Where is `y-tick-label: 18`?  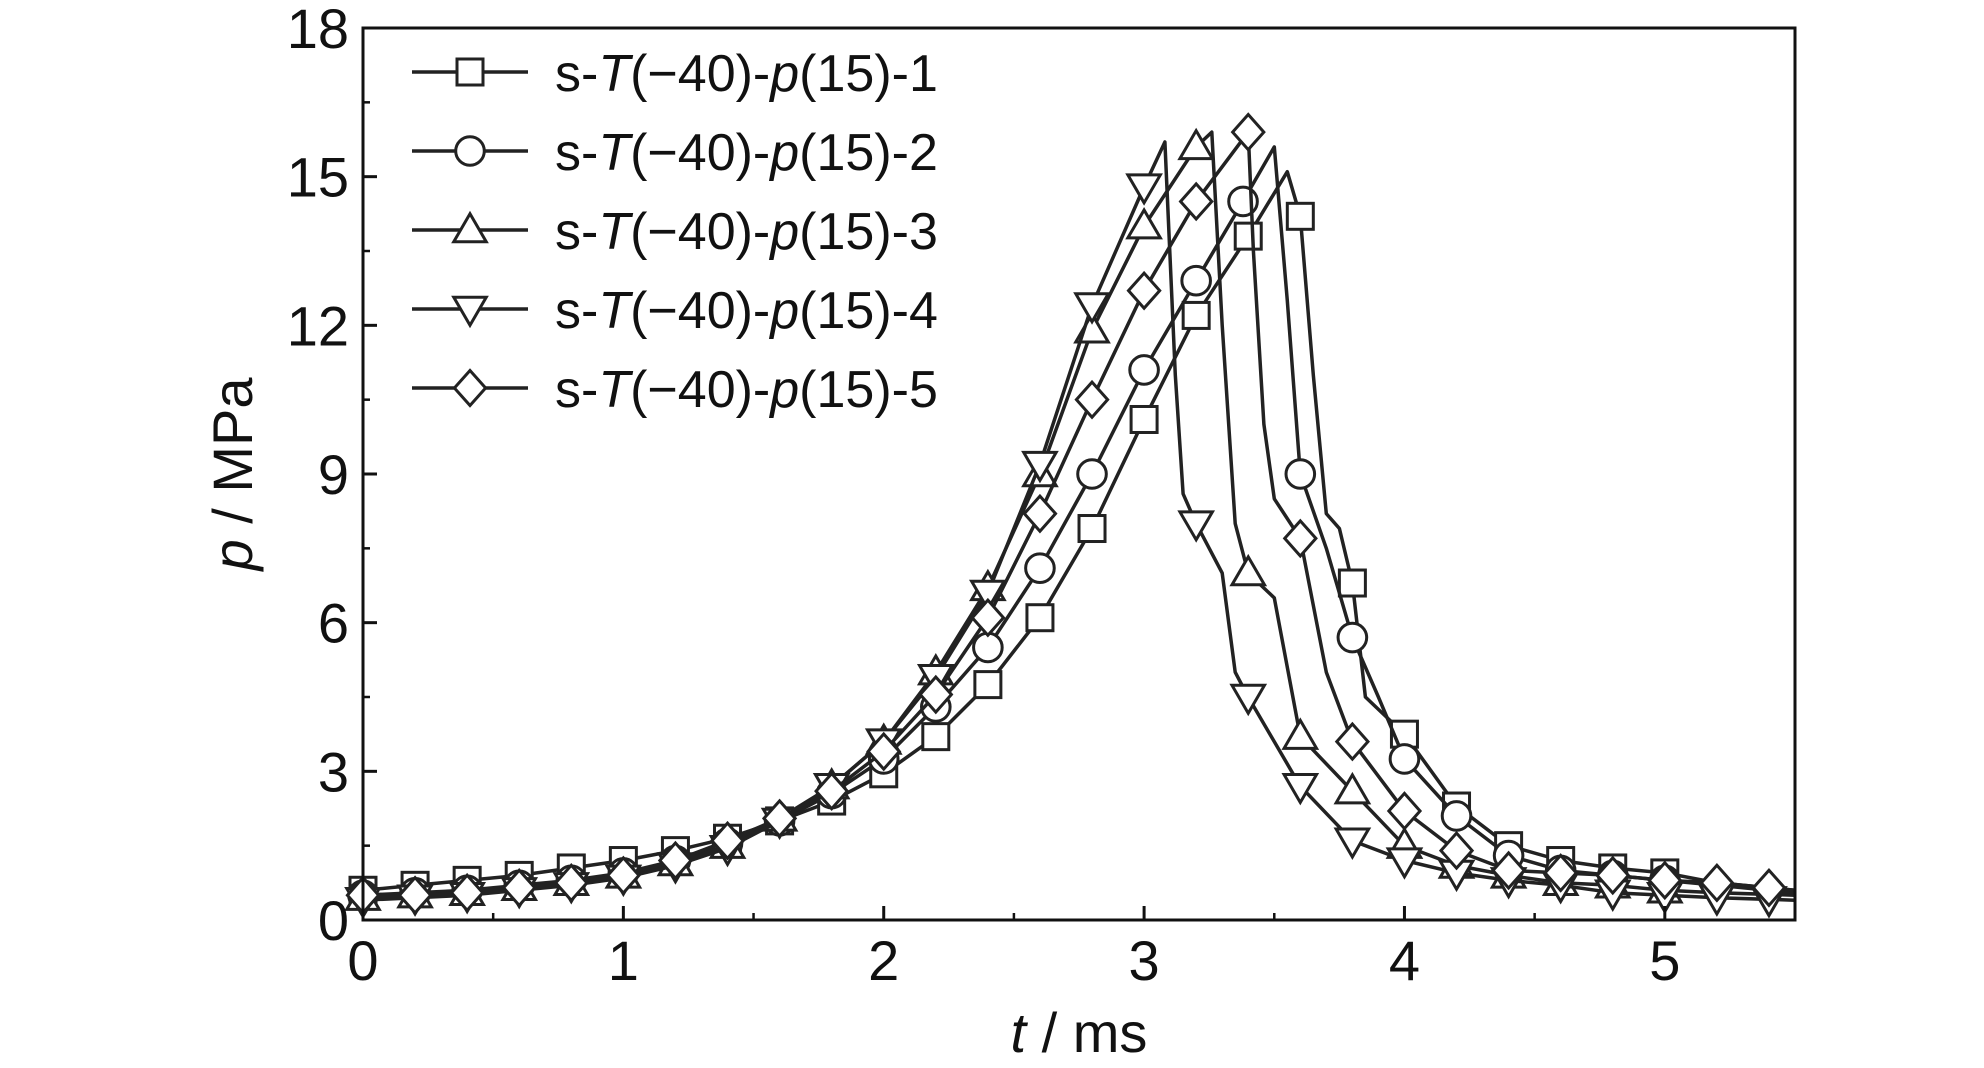
y-tick-label: 18 is located at coordinates (318, 30).